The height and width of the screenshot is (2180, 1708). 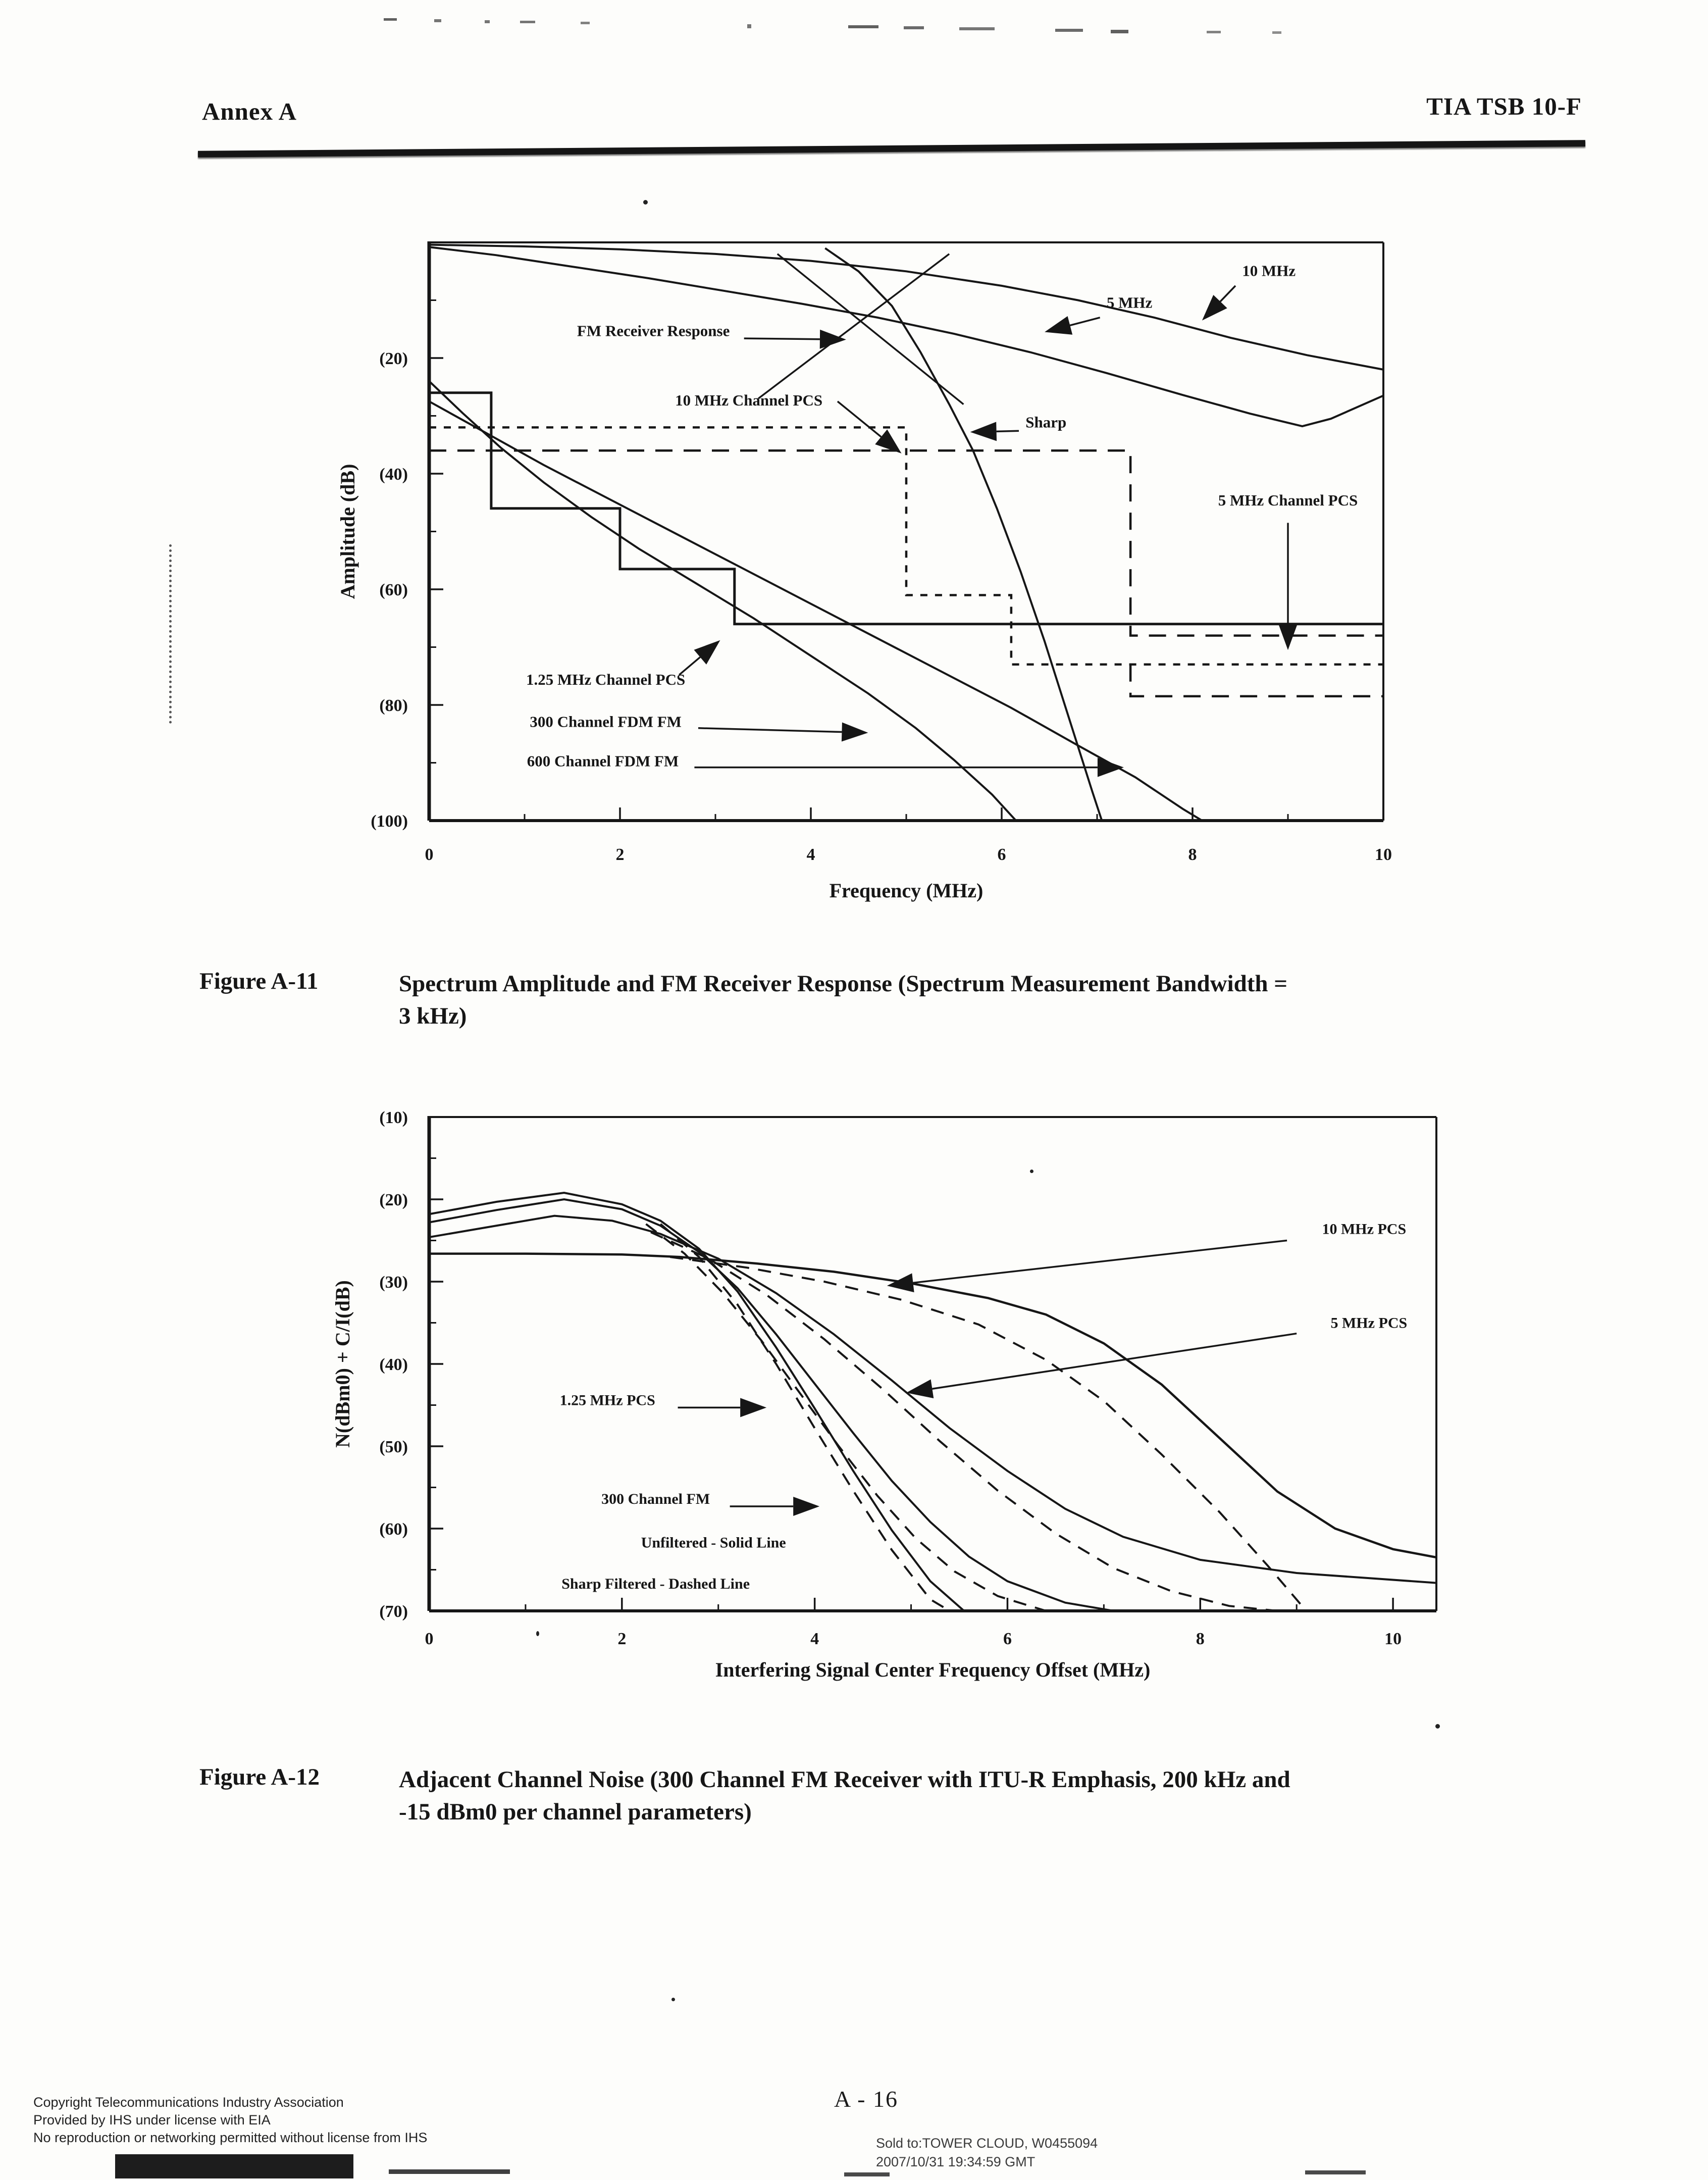 I want to click on chart-annotation: FM Receiver Response, so click(x=653, y=330).